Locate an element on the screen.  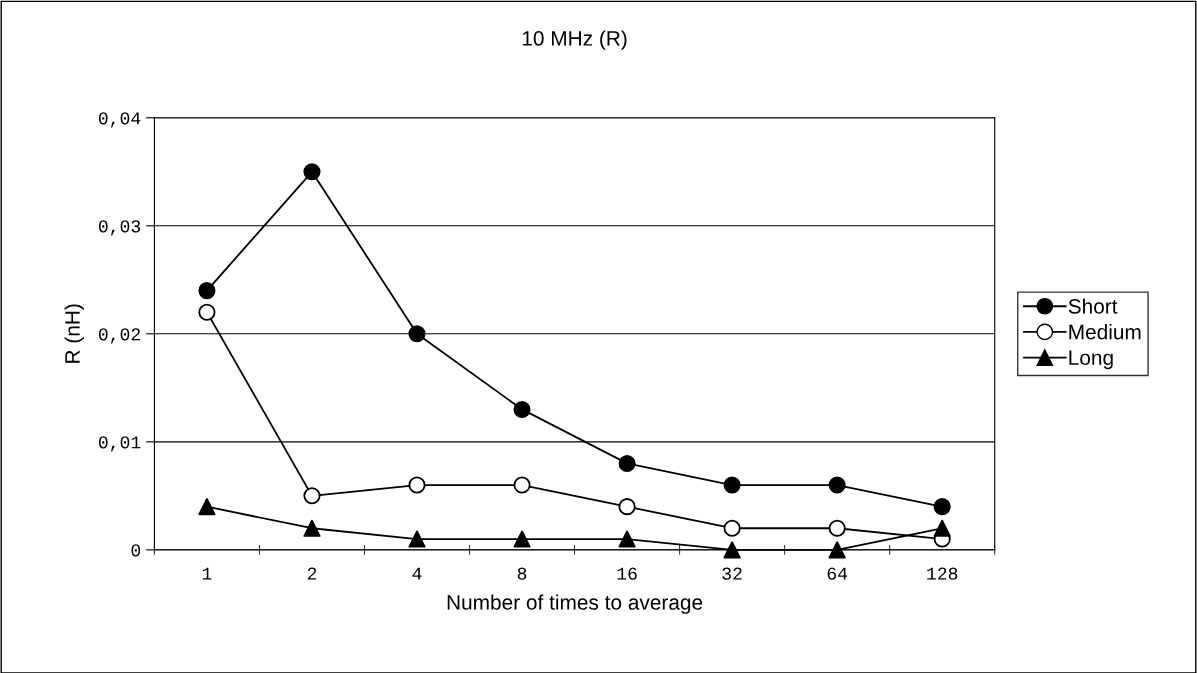
chart-title: 10 MHz (R) is located at coordinates (574, 40).